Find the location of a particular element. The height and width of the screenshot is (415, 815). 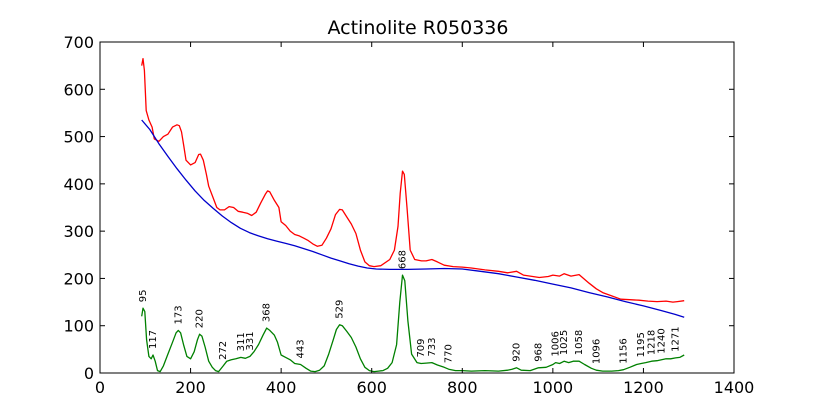

peak-label-529: 529 is located at coordinates (340, 309).